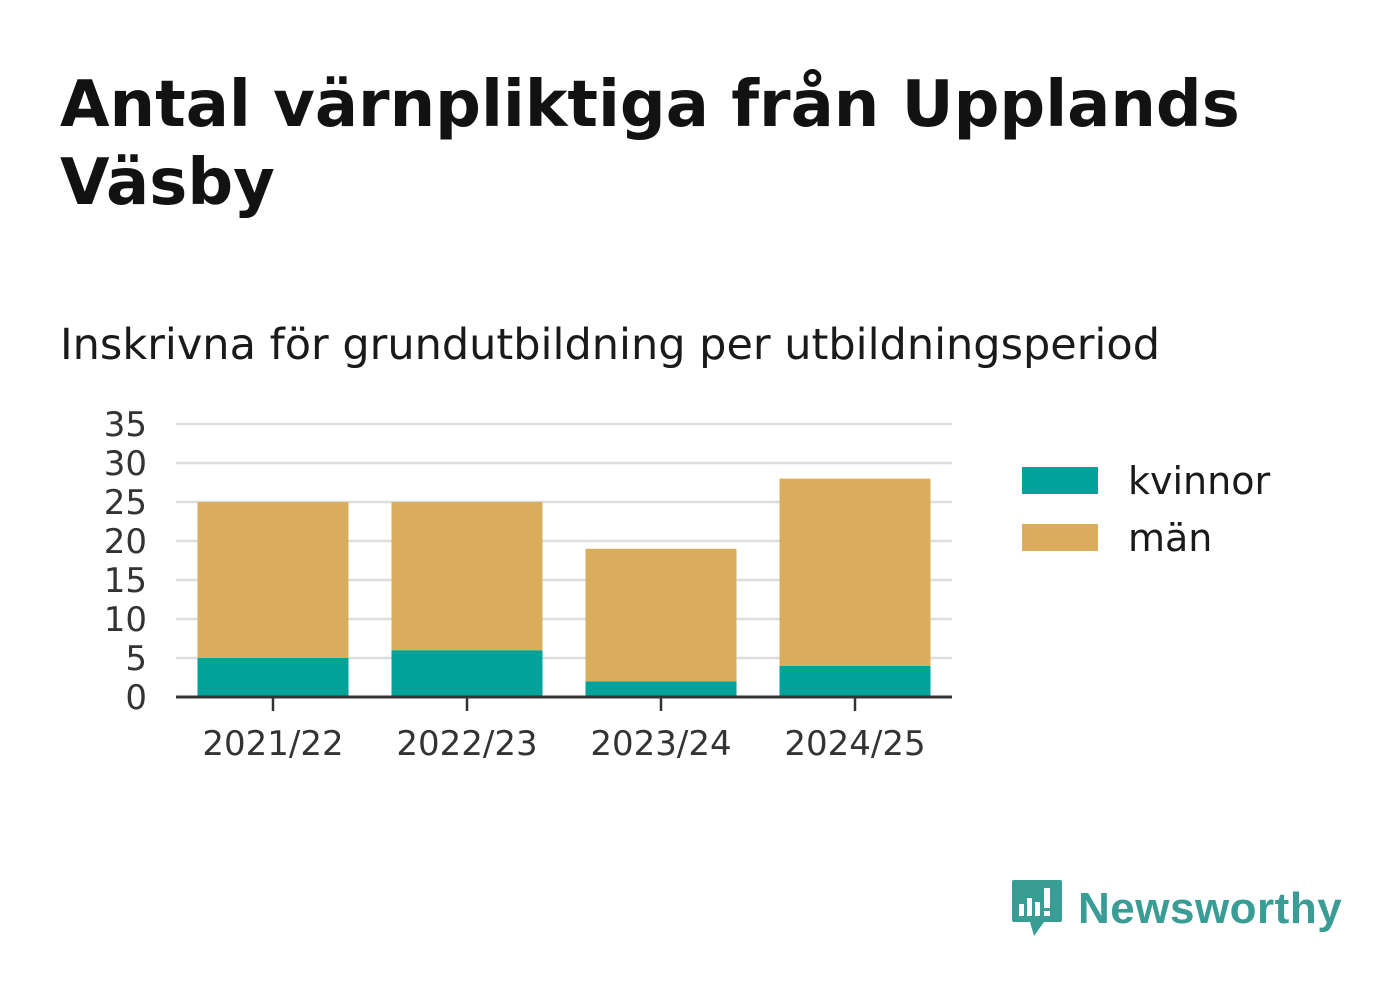 This screenshot has width=1382, height=999. Describe the element at coordinates (650, 144) in the screenshot. I see `chart-title: Antal värnpliktiga från Upplands Väsby` at that location.